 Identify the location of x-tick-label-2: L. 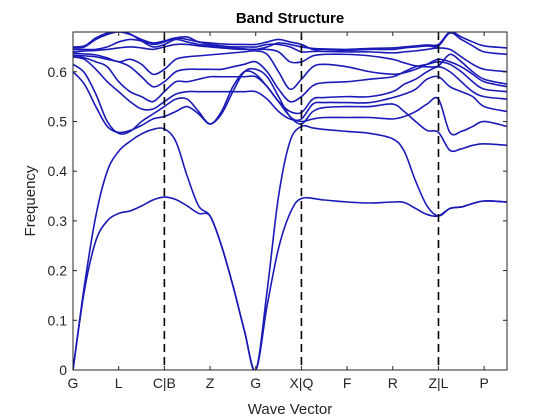
(119, 383).